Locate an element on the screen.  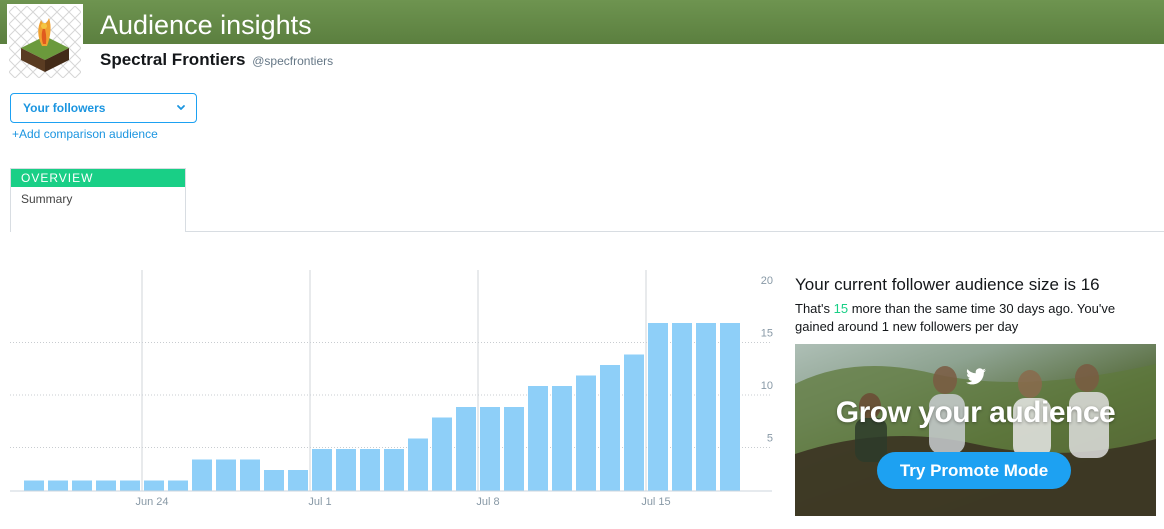
promo-headline: Grow your audience is located at coordinates (975, 412).